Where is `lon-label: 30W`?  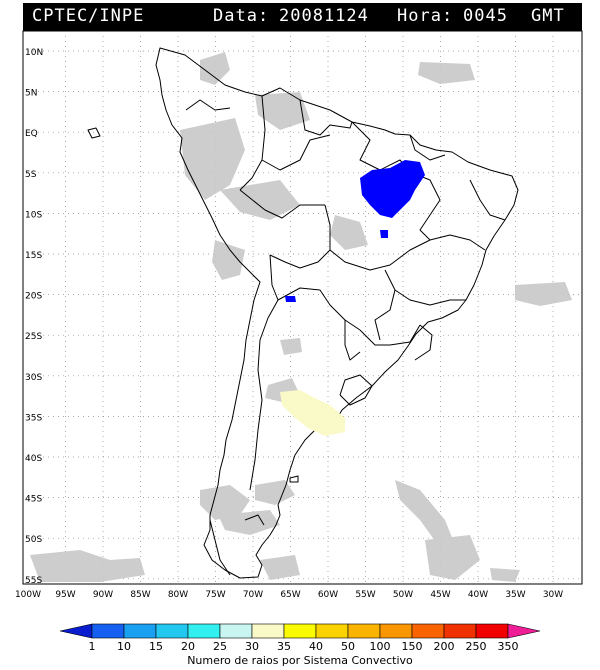
lon-label: 30W is located at coordinates (553, 595).